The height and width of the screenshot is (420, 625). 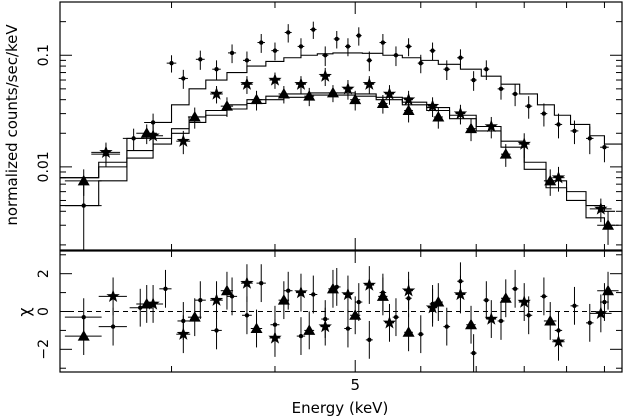 I want to click on x-tick-label: 5, so click(x=355, y=385).